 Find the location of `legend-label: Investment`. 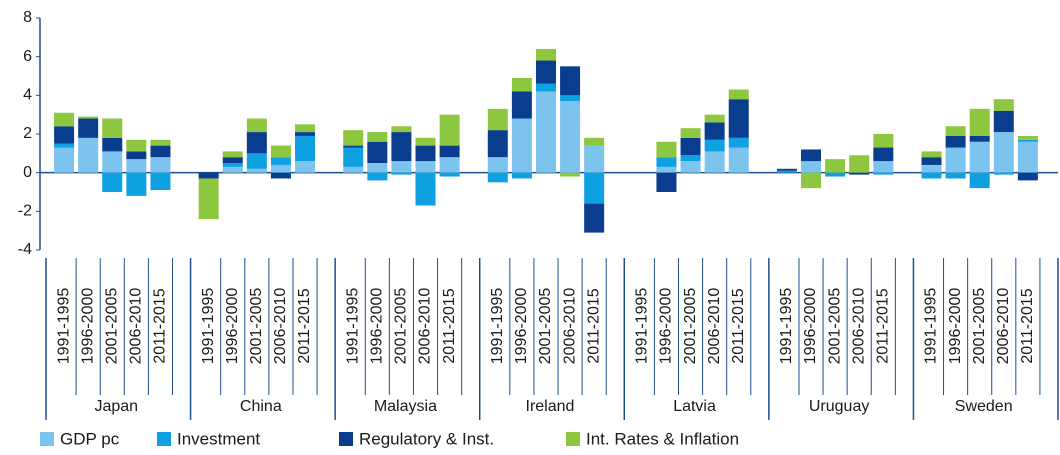

legend-label: Investment is located at coordinates (218, 438).